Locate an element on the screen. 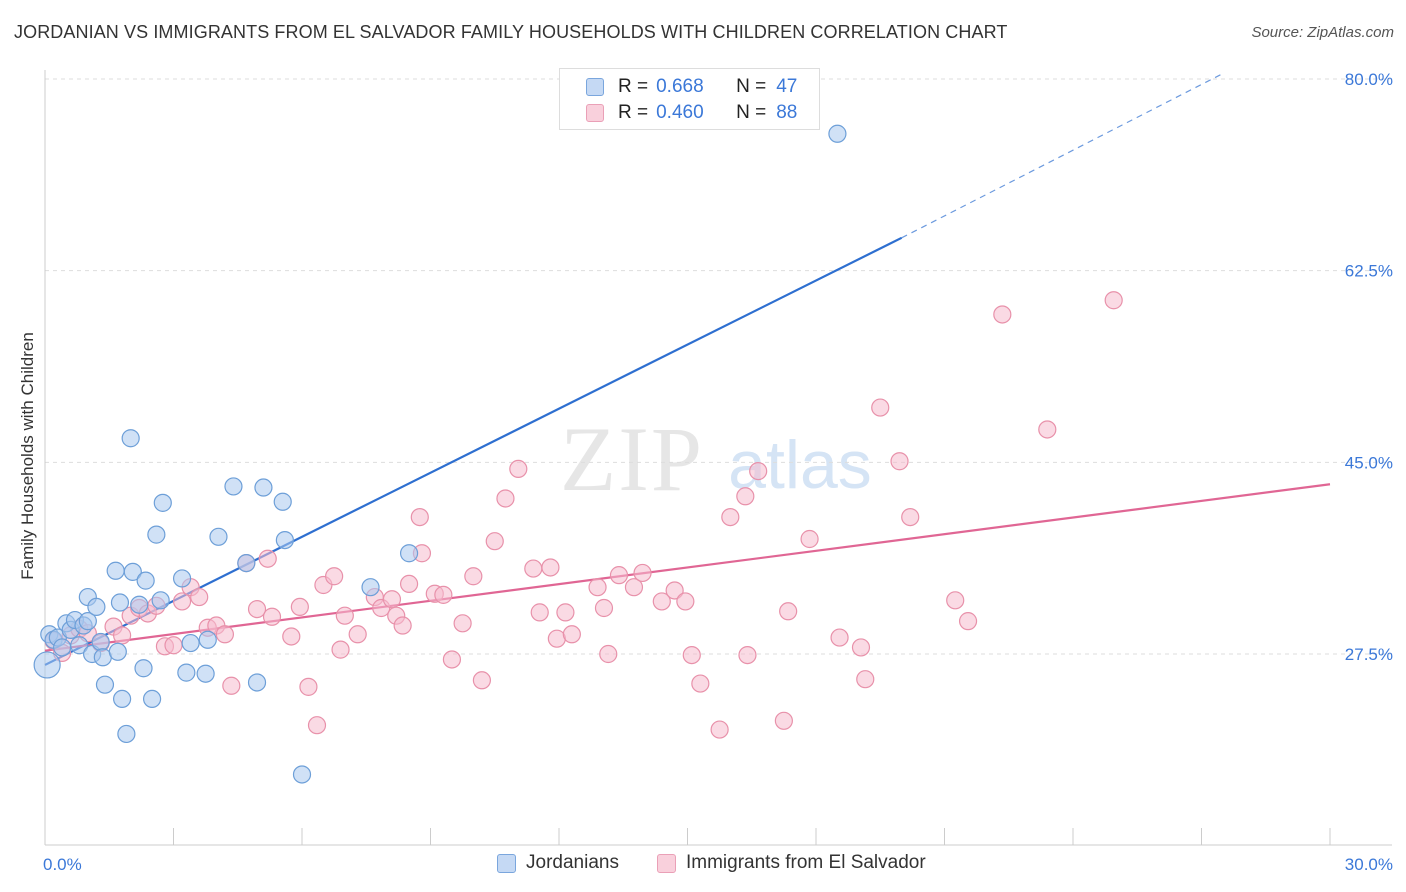 Image resolution: width=1406 pixels, height=892 pixels. legend-item-jordanians: Jordanians is located at coordinates (558, 863).